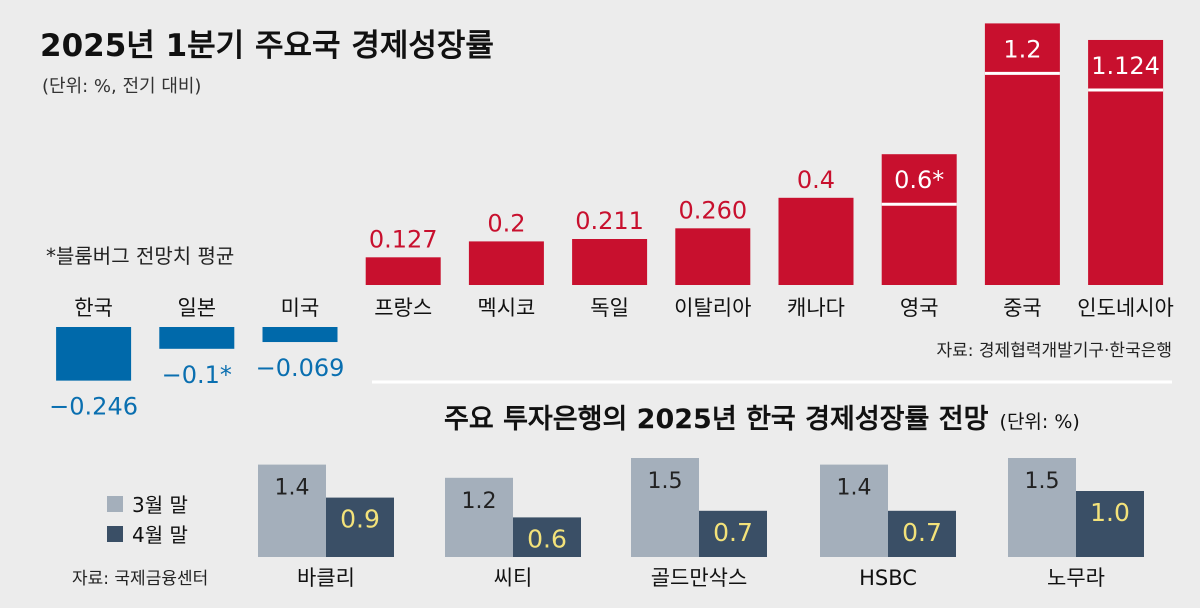  I want to click on legend-swatch-march, so click(115, 504).